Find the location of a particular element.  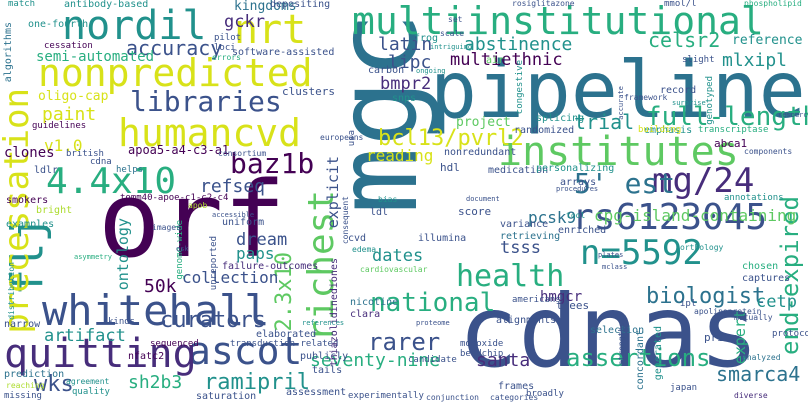

word-nfatc2: nfatc2 is located at coordinates (146, 356).